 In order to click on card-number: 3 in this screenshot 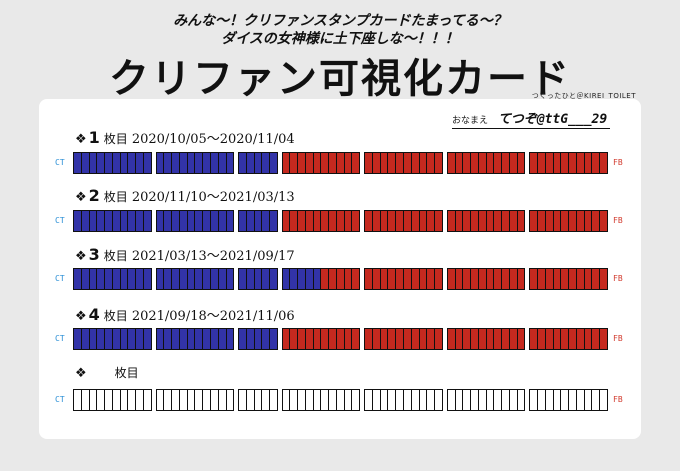, I will do `click(94, 254)`.